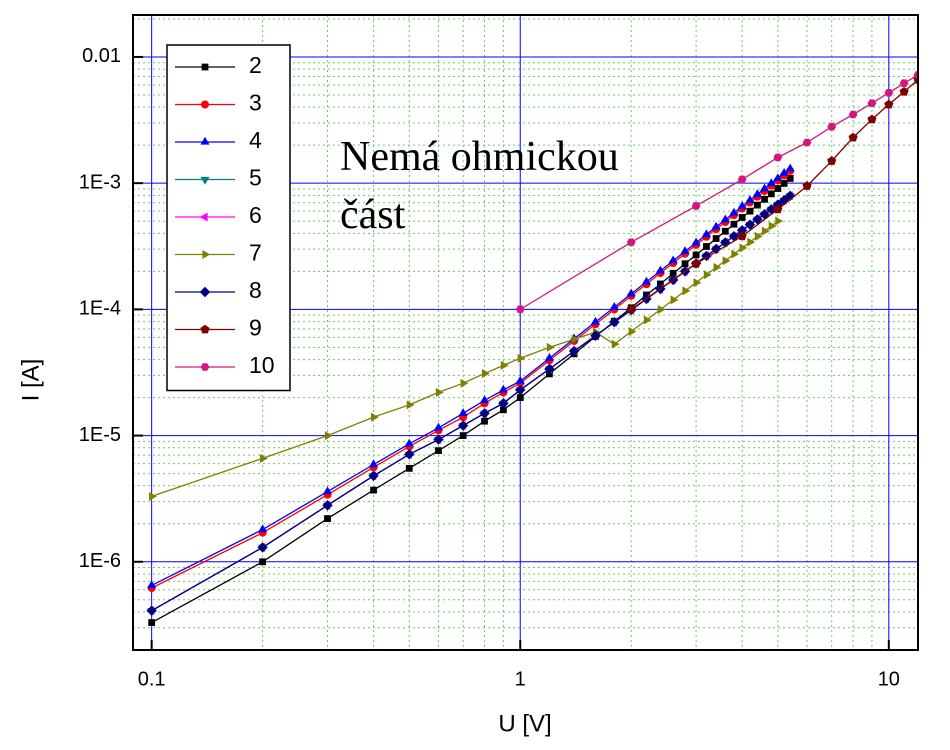 The image size is (950, 750). Describe the element at coordinates (255, 140) in the screenshot. I see `legend-label: 4` at that location.